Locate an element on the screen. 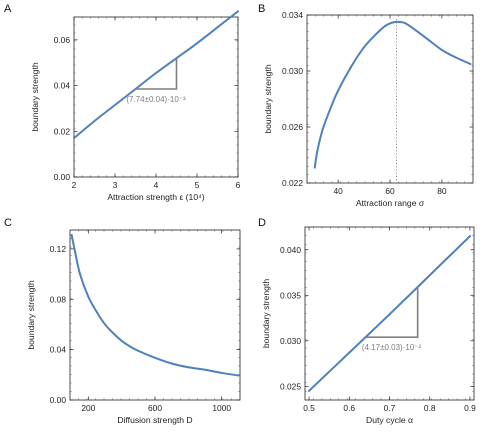  x-tick-label: 200 is located at coordinates (88, 408).